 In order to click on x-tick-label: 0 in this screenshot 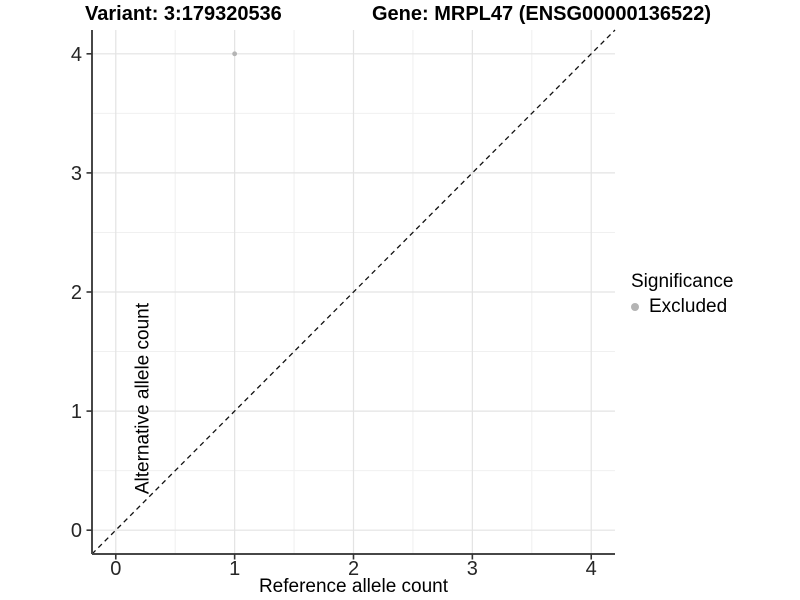, I will do `click(115, 569)`.